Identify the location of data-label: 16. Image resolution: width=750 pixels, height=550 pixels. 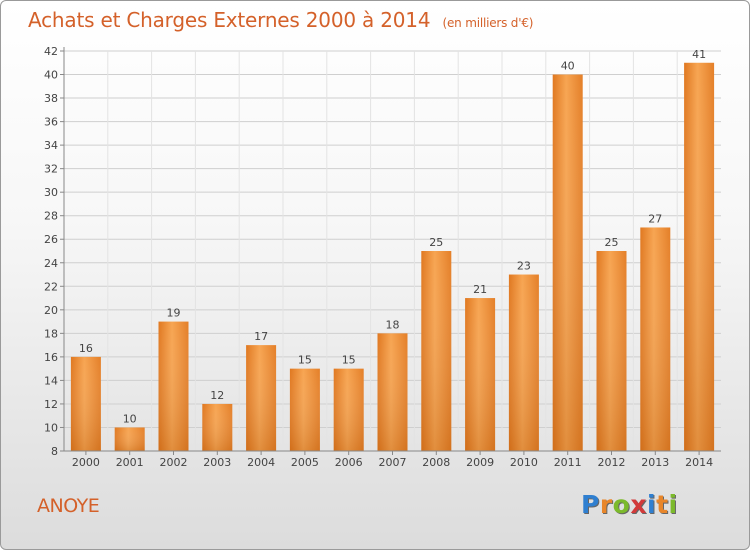
(86, 348).